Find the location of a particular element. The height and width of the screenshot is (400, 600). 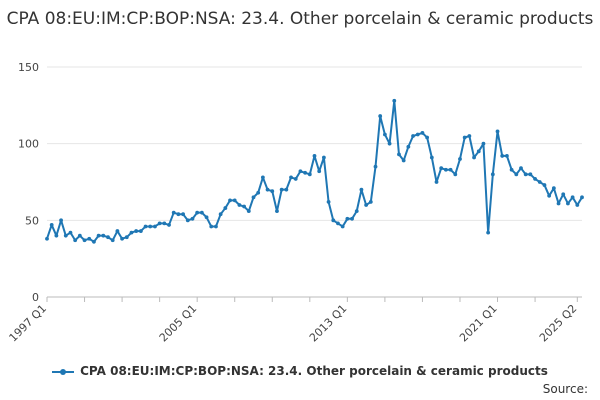

x-tick-label: 1997 Q1 is located at coordinates (28, 323).